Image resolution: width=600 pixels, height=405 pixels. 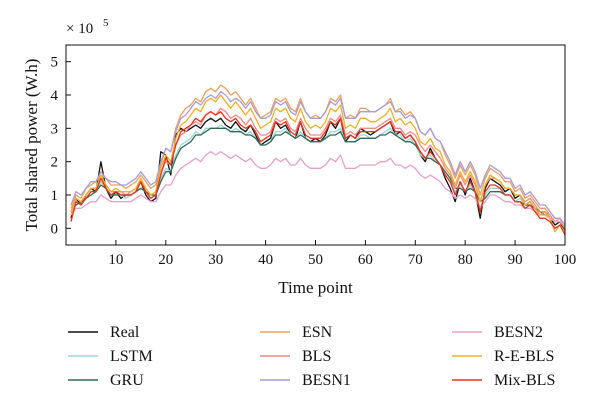 I want to click on legend-item-bls: BLS, so click(x=295, y=356).